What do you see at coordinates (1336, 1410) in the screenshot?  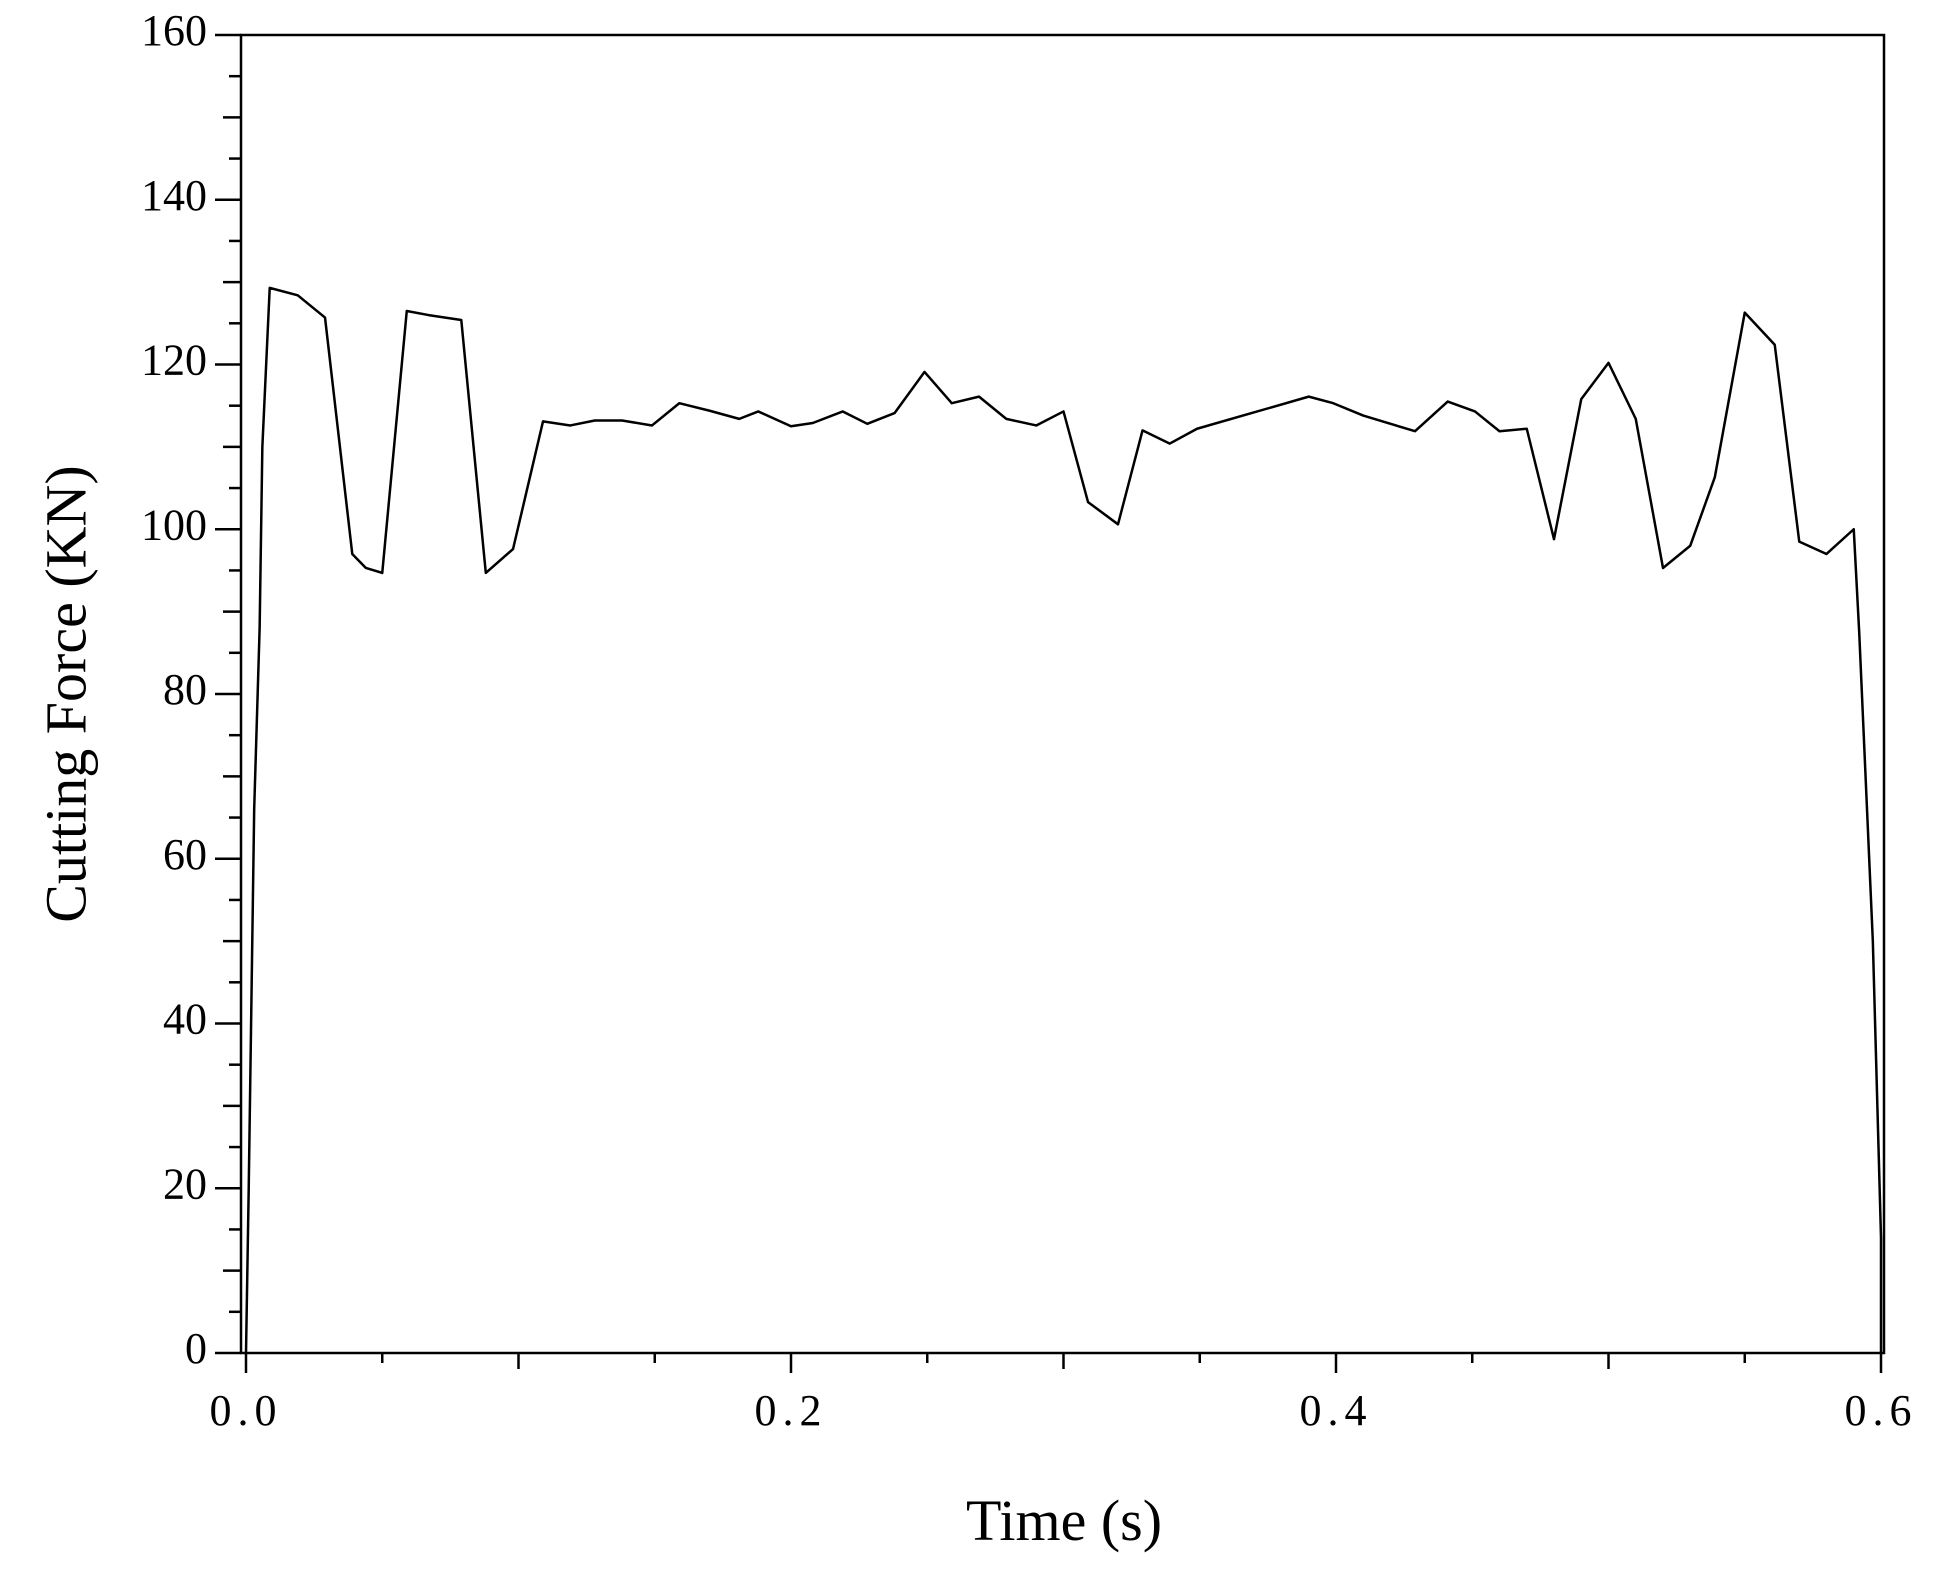 I see `x-tick-label: 0.4` at bounding box center [1336, 1410].